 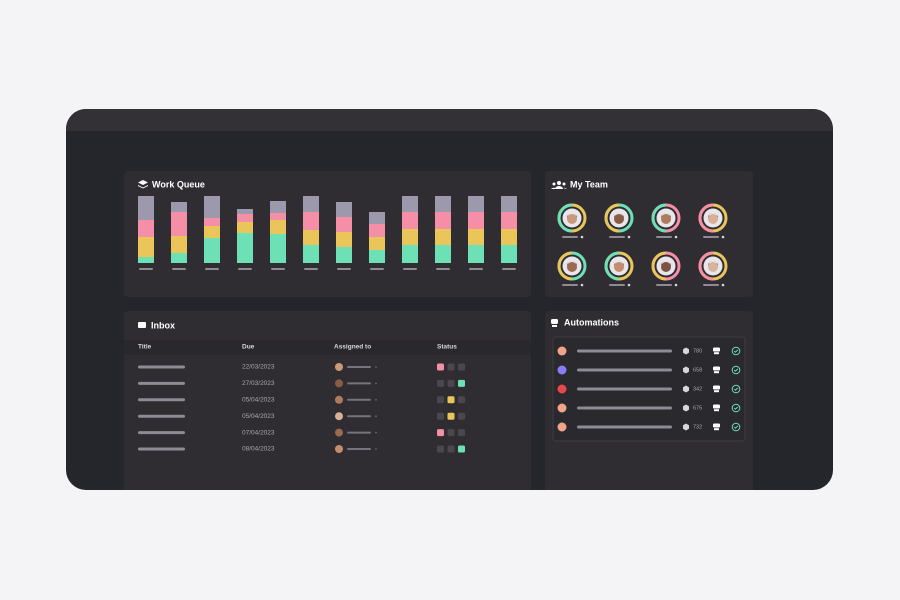 What do you see at coordinates (649, 427) in the screenshot?
I see `automation-row: 732` at bounding box center [649, 427].